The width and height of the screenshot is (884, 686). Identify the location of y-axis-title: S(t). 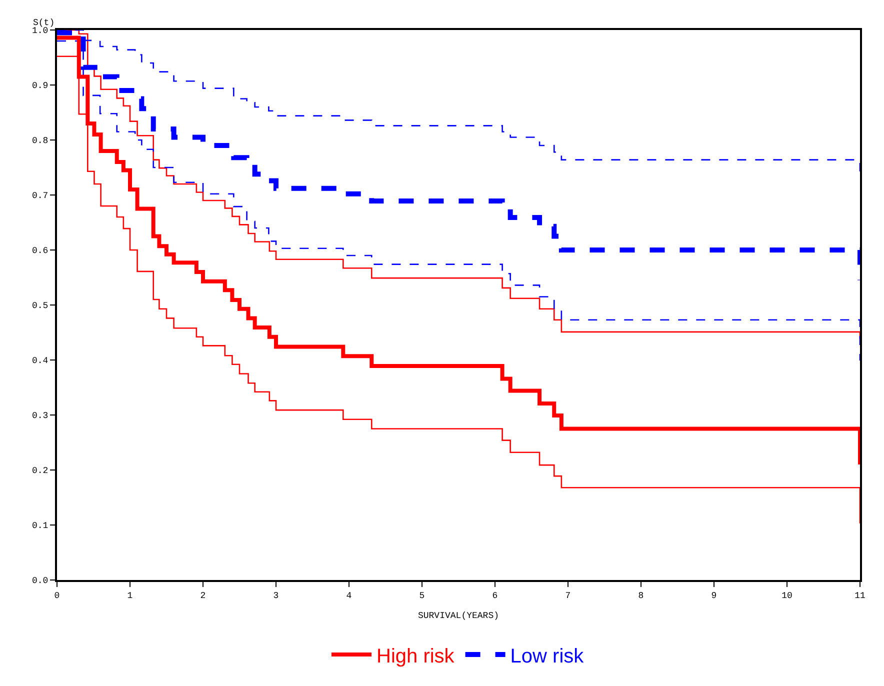
(44, 23).